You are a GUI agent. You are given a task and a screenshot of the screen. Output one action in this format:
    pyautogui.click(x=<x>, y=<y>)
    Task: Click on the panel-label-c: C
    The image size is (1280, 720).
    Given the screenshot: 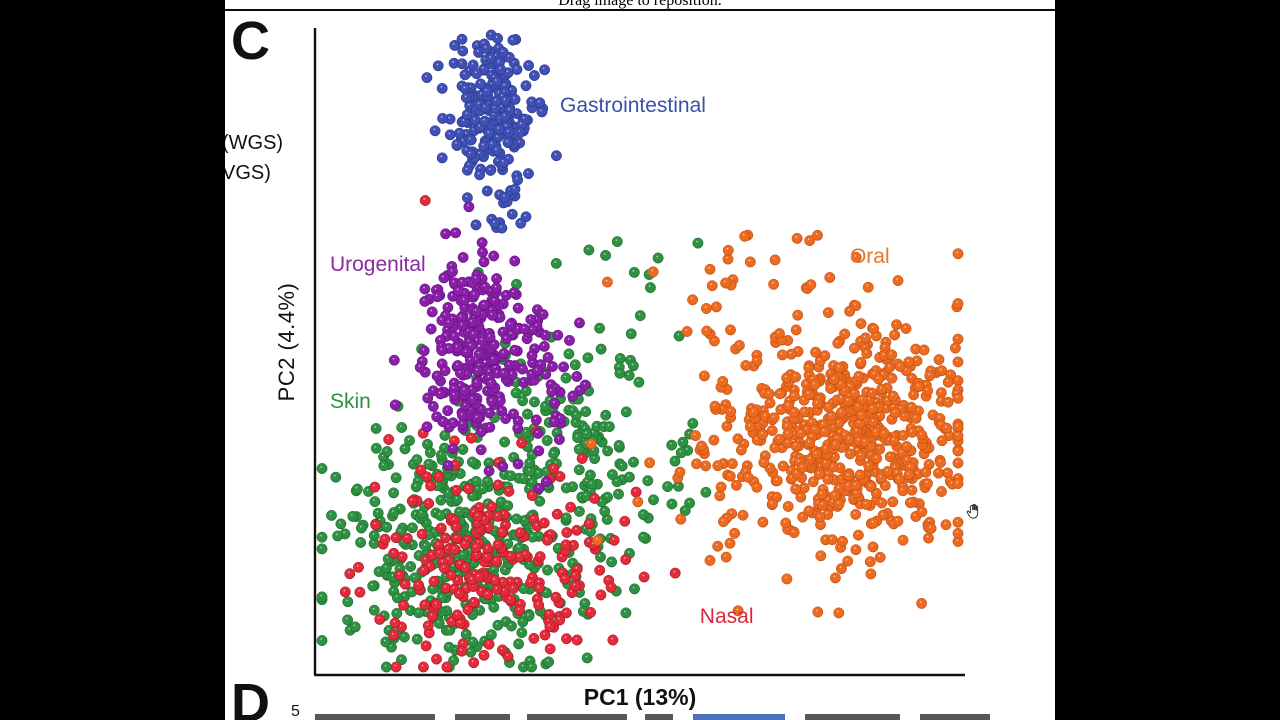 What is the action you would take?
    pyautogui.click(x=250, y=41)
    